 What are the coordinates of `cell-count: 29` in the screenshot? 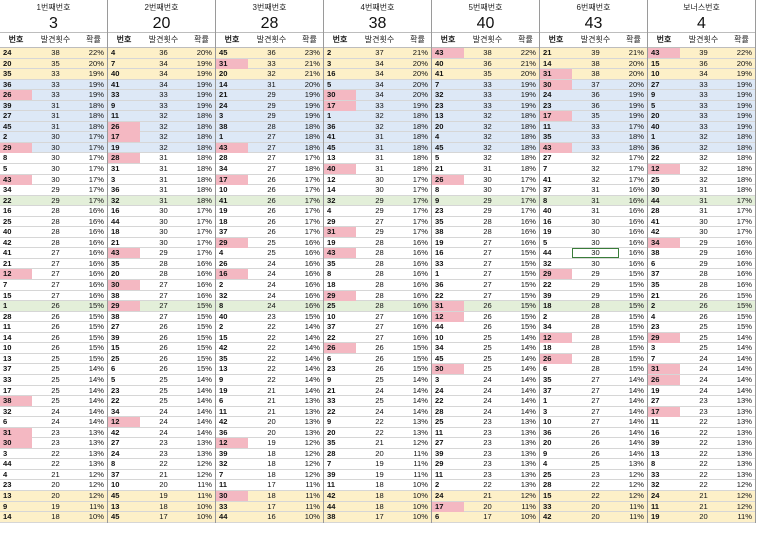 It's located at (55, 200).